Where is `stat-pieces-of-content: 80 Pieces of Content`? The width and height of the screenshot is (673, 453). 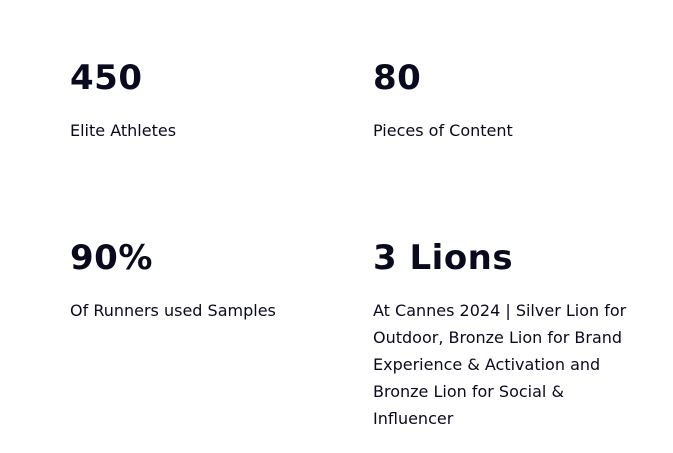 stat-pieces-of-content: 80 Pieces of Content is located at coordinates (513, 101).